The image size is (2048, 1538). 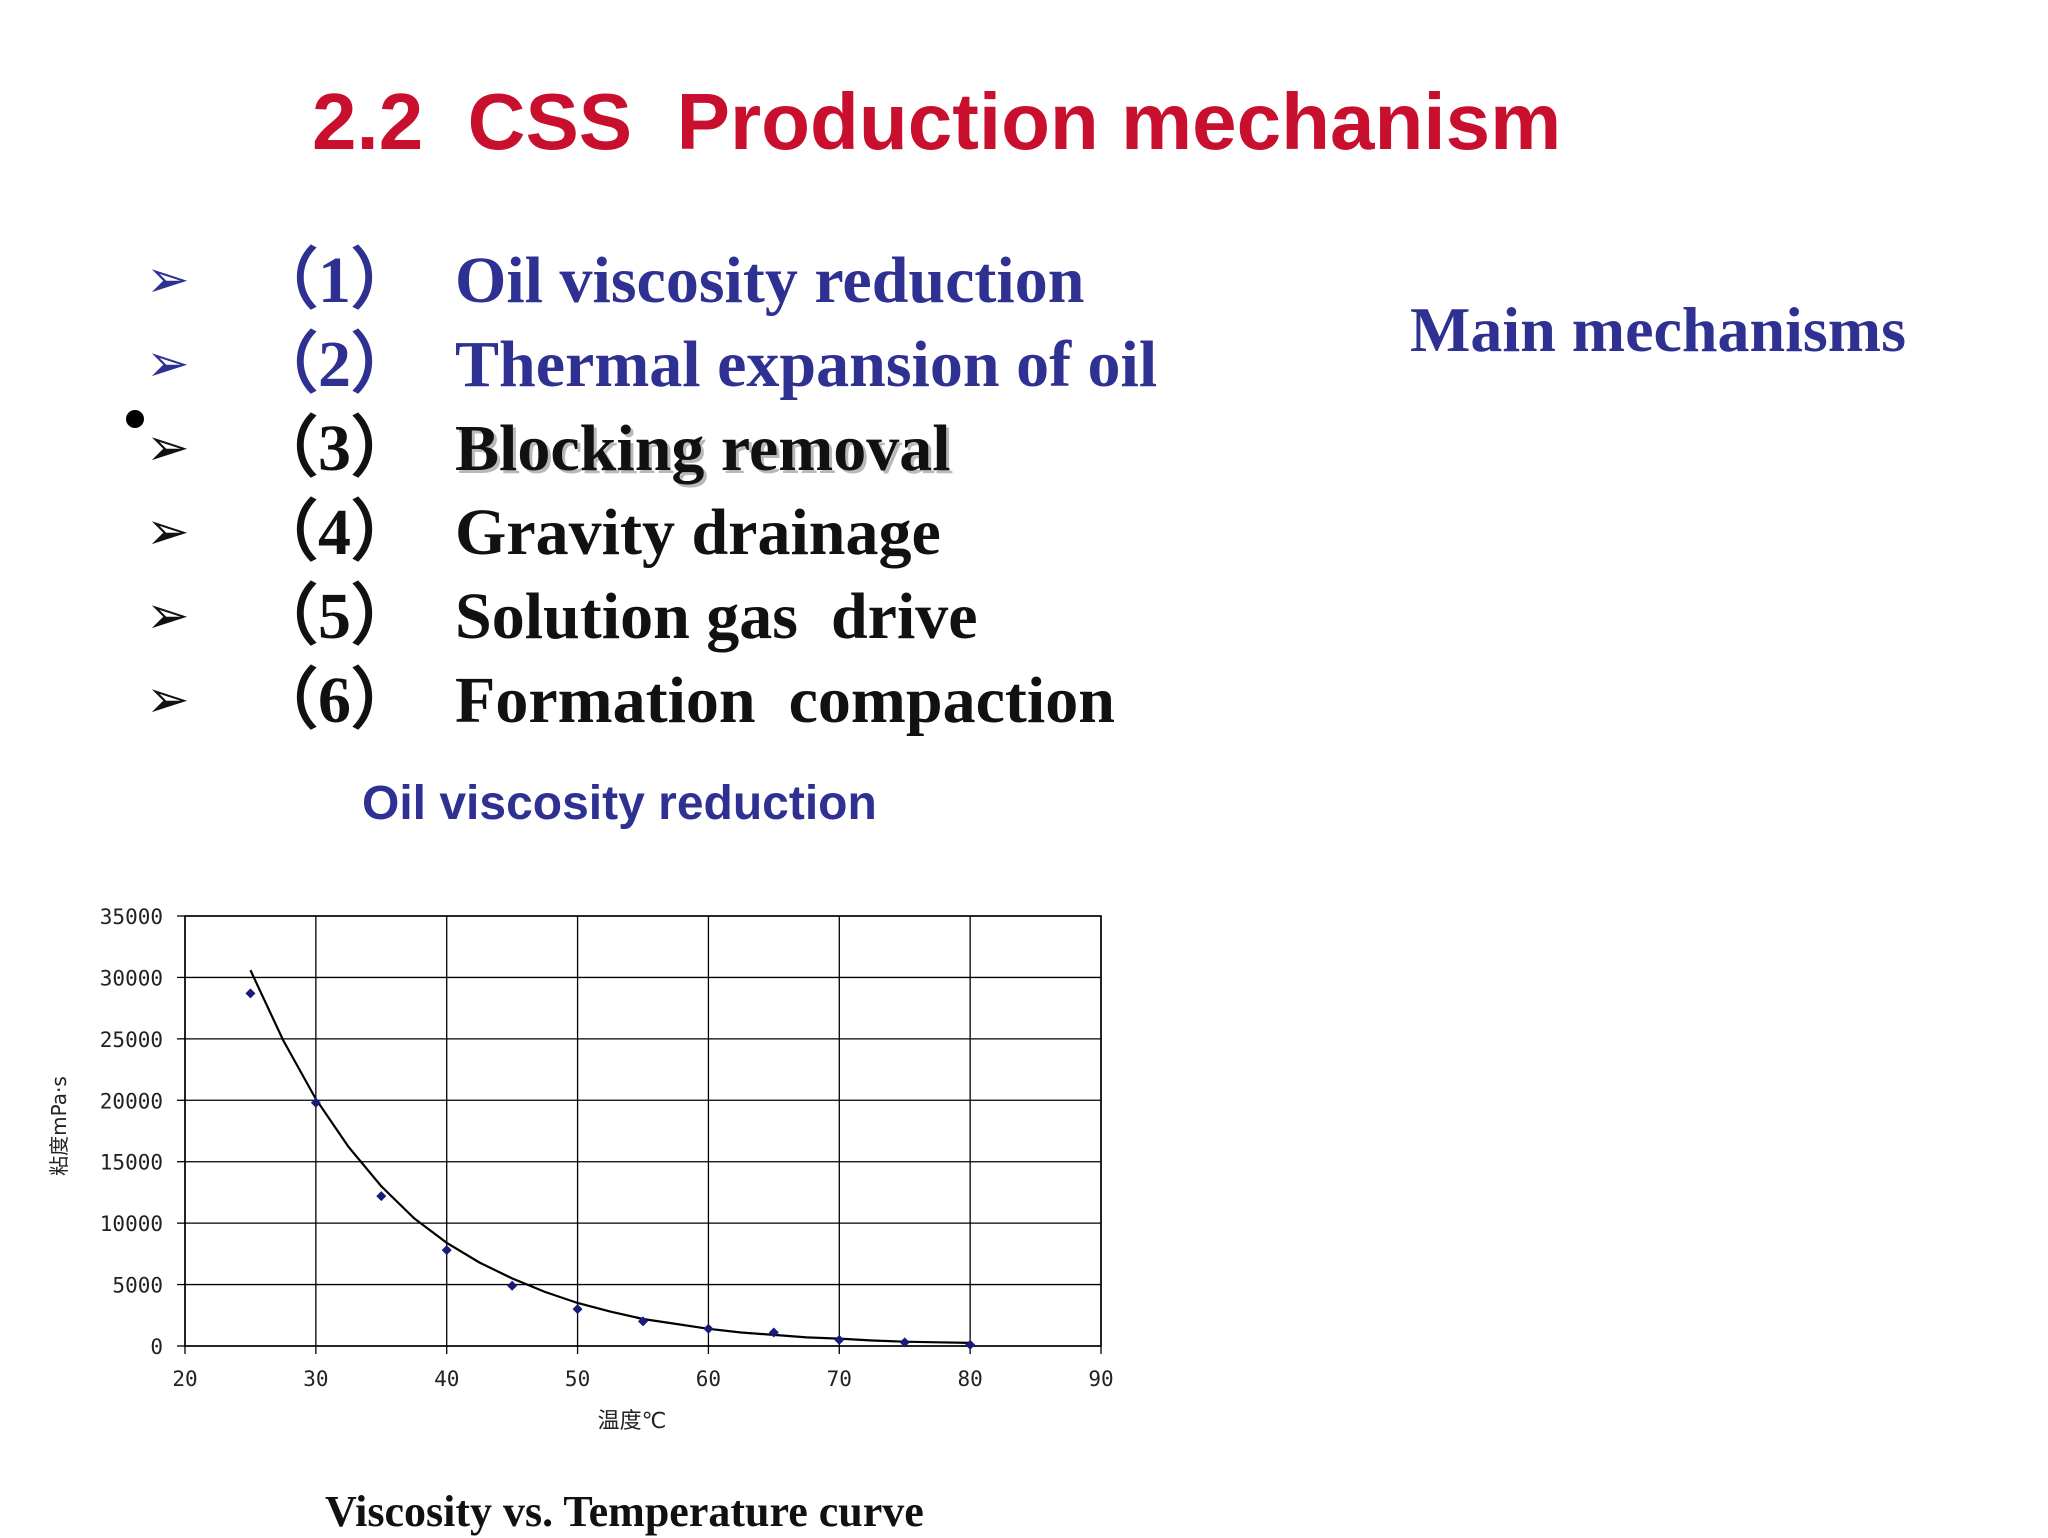 What do you see at coordinates (642, 1379) in the screenshot?
I see `x-tick-labels: 20 30 40 50 60 70 80 90` at bounding box center [642, 1379].